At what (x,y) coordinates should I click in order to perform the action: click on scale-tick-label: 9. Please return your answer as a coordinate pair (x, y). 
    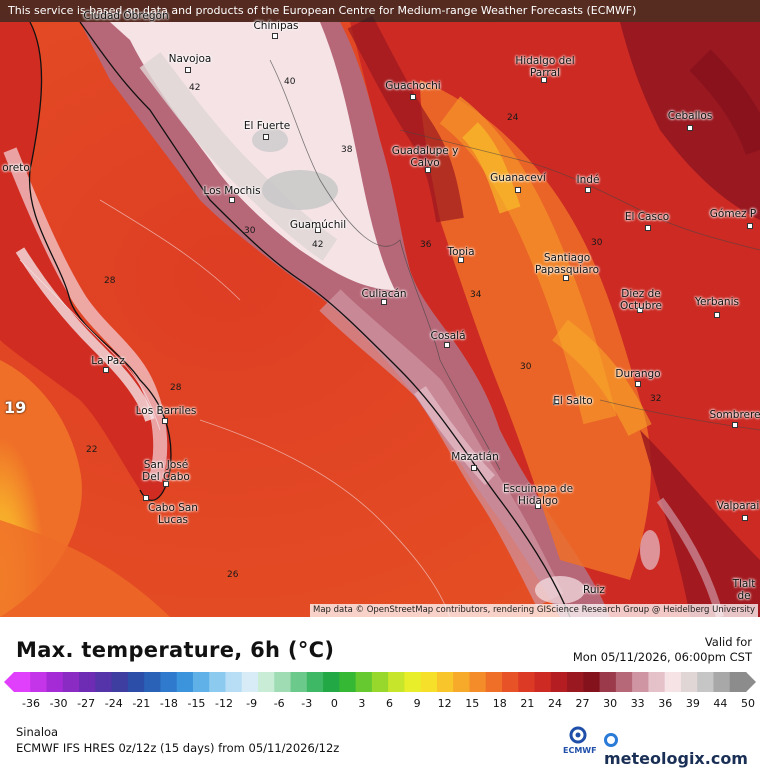
    Looking at the image, I should click on (417, 703).